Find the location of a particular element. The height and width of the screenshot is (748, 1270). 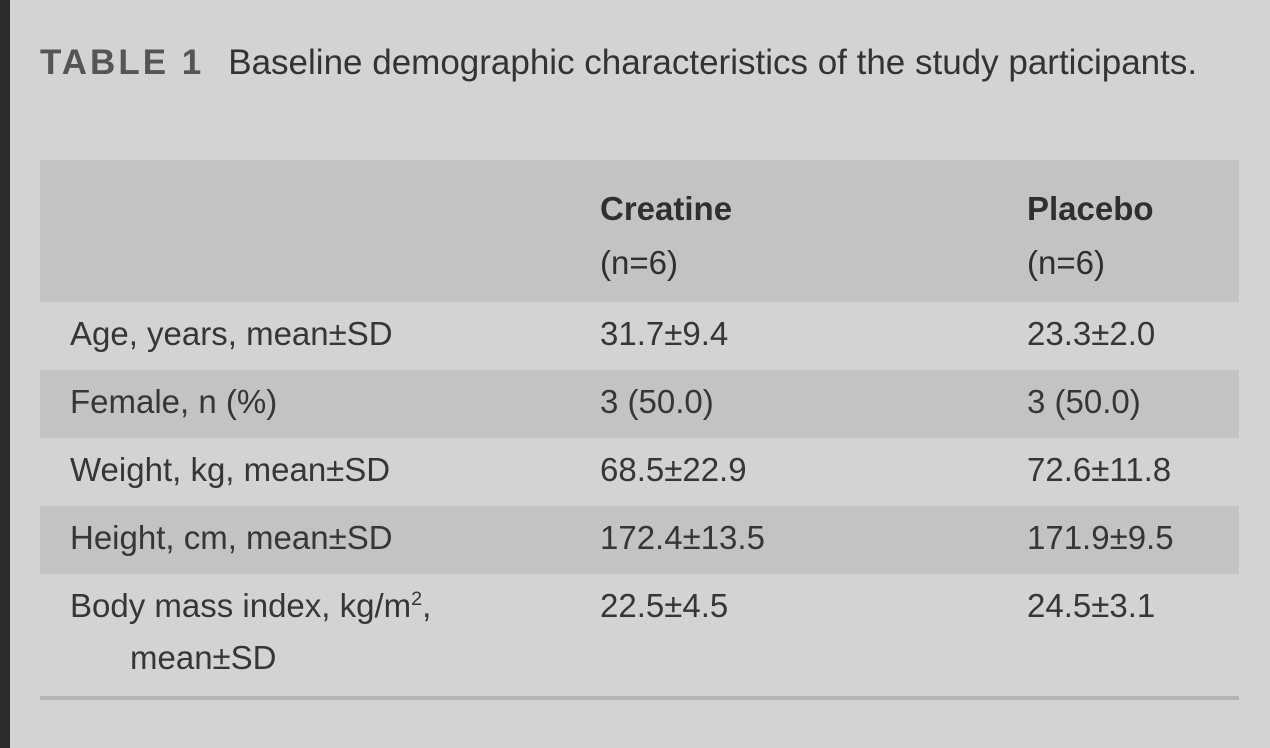

bmi-label-line2: mean±SD is located at coordinates (203, 657).